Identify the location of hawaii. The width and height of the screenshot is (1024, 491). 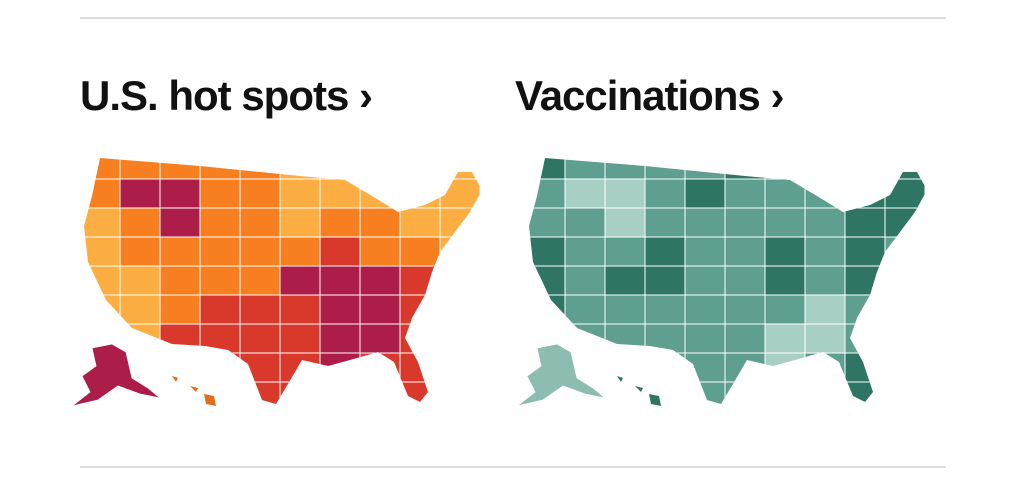
(194, 391).